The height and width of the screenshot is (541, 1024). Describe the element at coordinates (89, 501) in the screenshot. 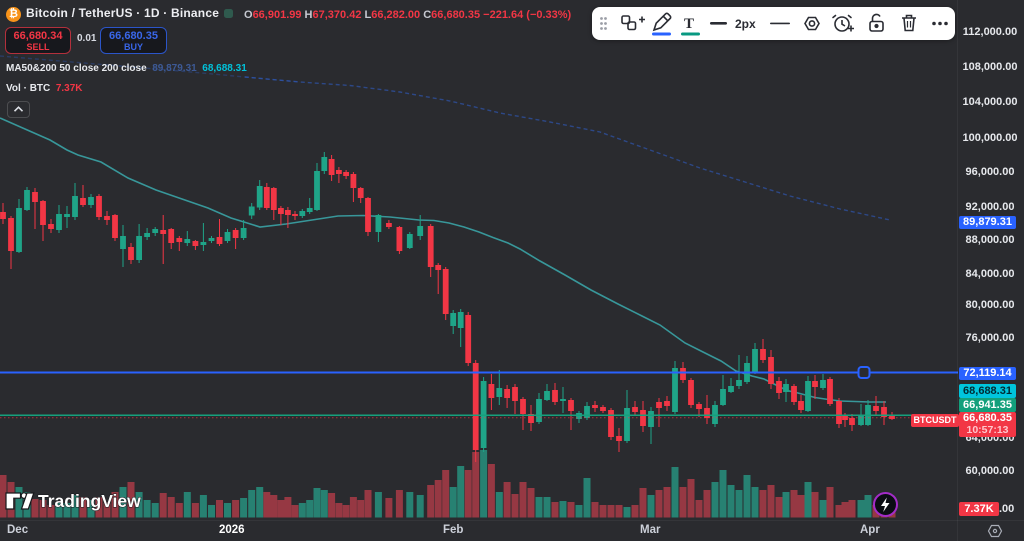

I see `svg-text: TradingView` at that location.